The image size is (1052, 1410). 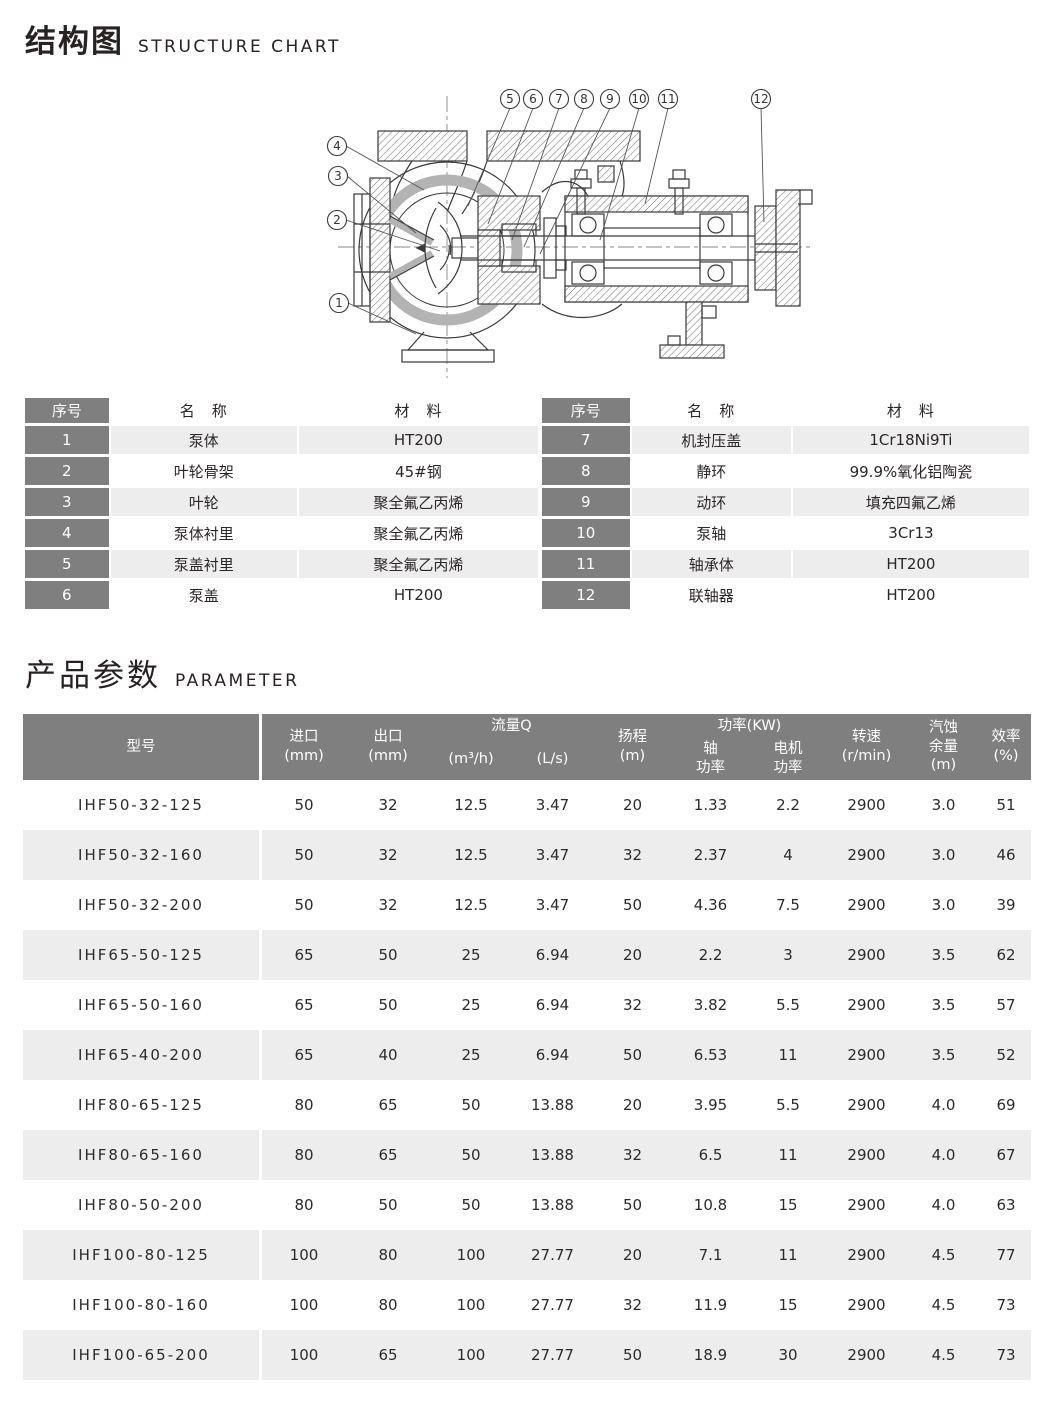 What do you see at coordinates (339, 303) in the screenshot?
I see `callout-1: 1` at bounding box center [339, 303].